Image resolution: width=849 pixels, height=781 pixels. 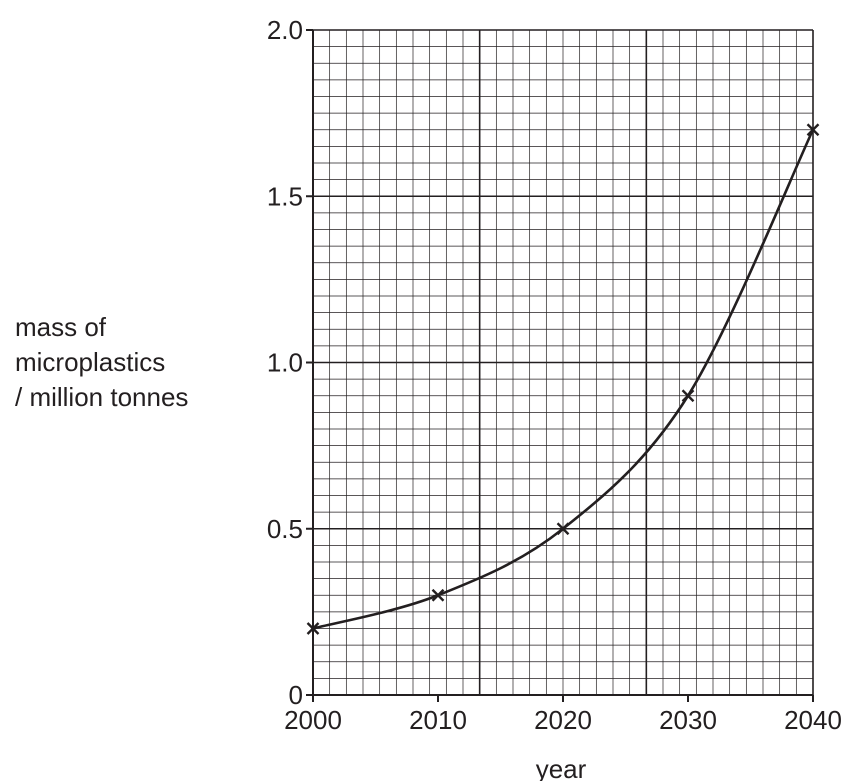 I want to click on y-tick-label: 0.5, so click(x=285, y=529).